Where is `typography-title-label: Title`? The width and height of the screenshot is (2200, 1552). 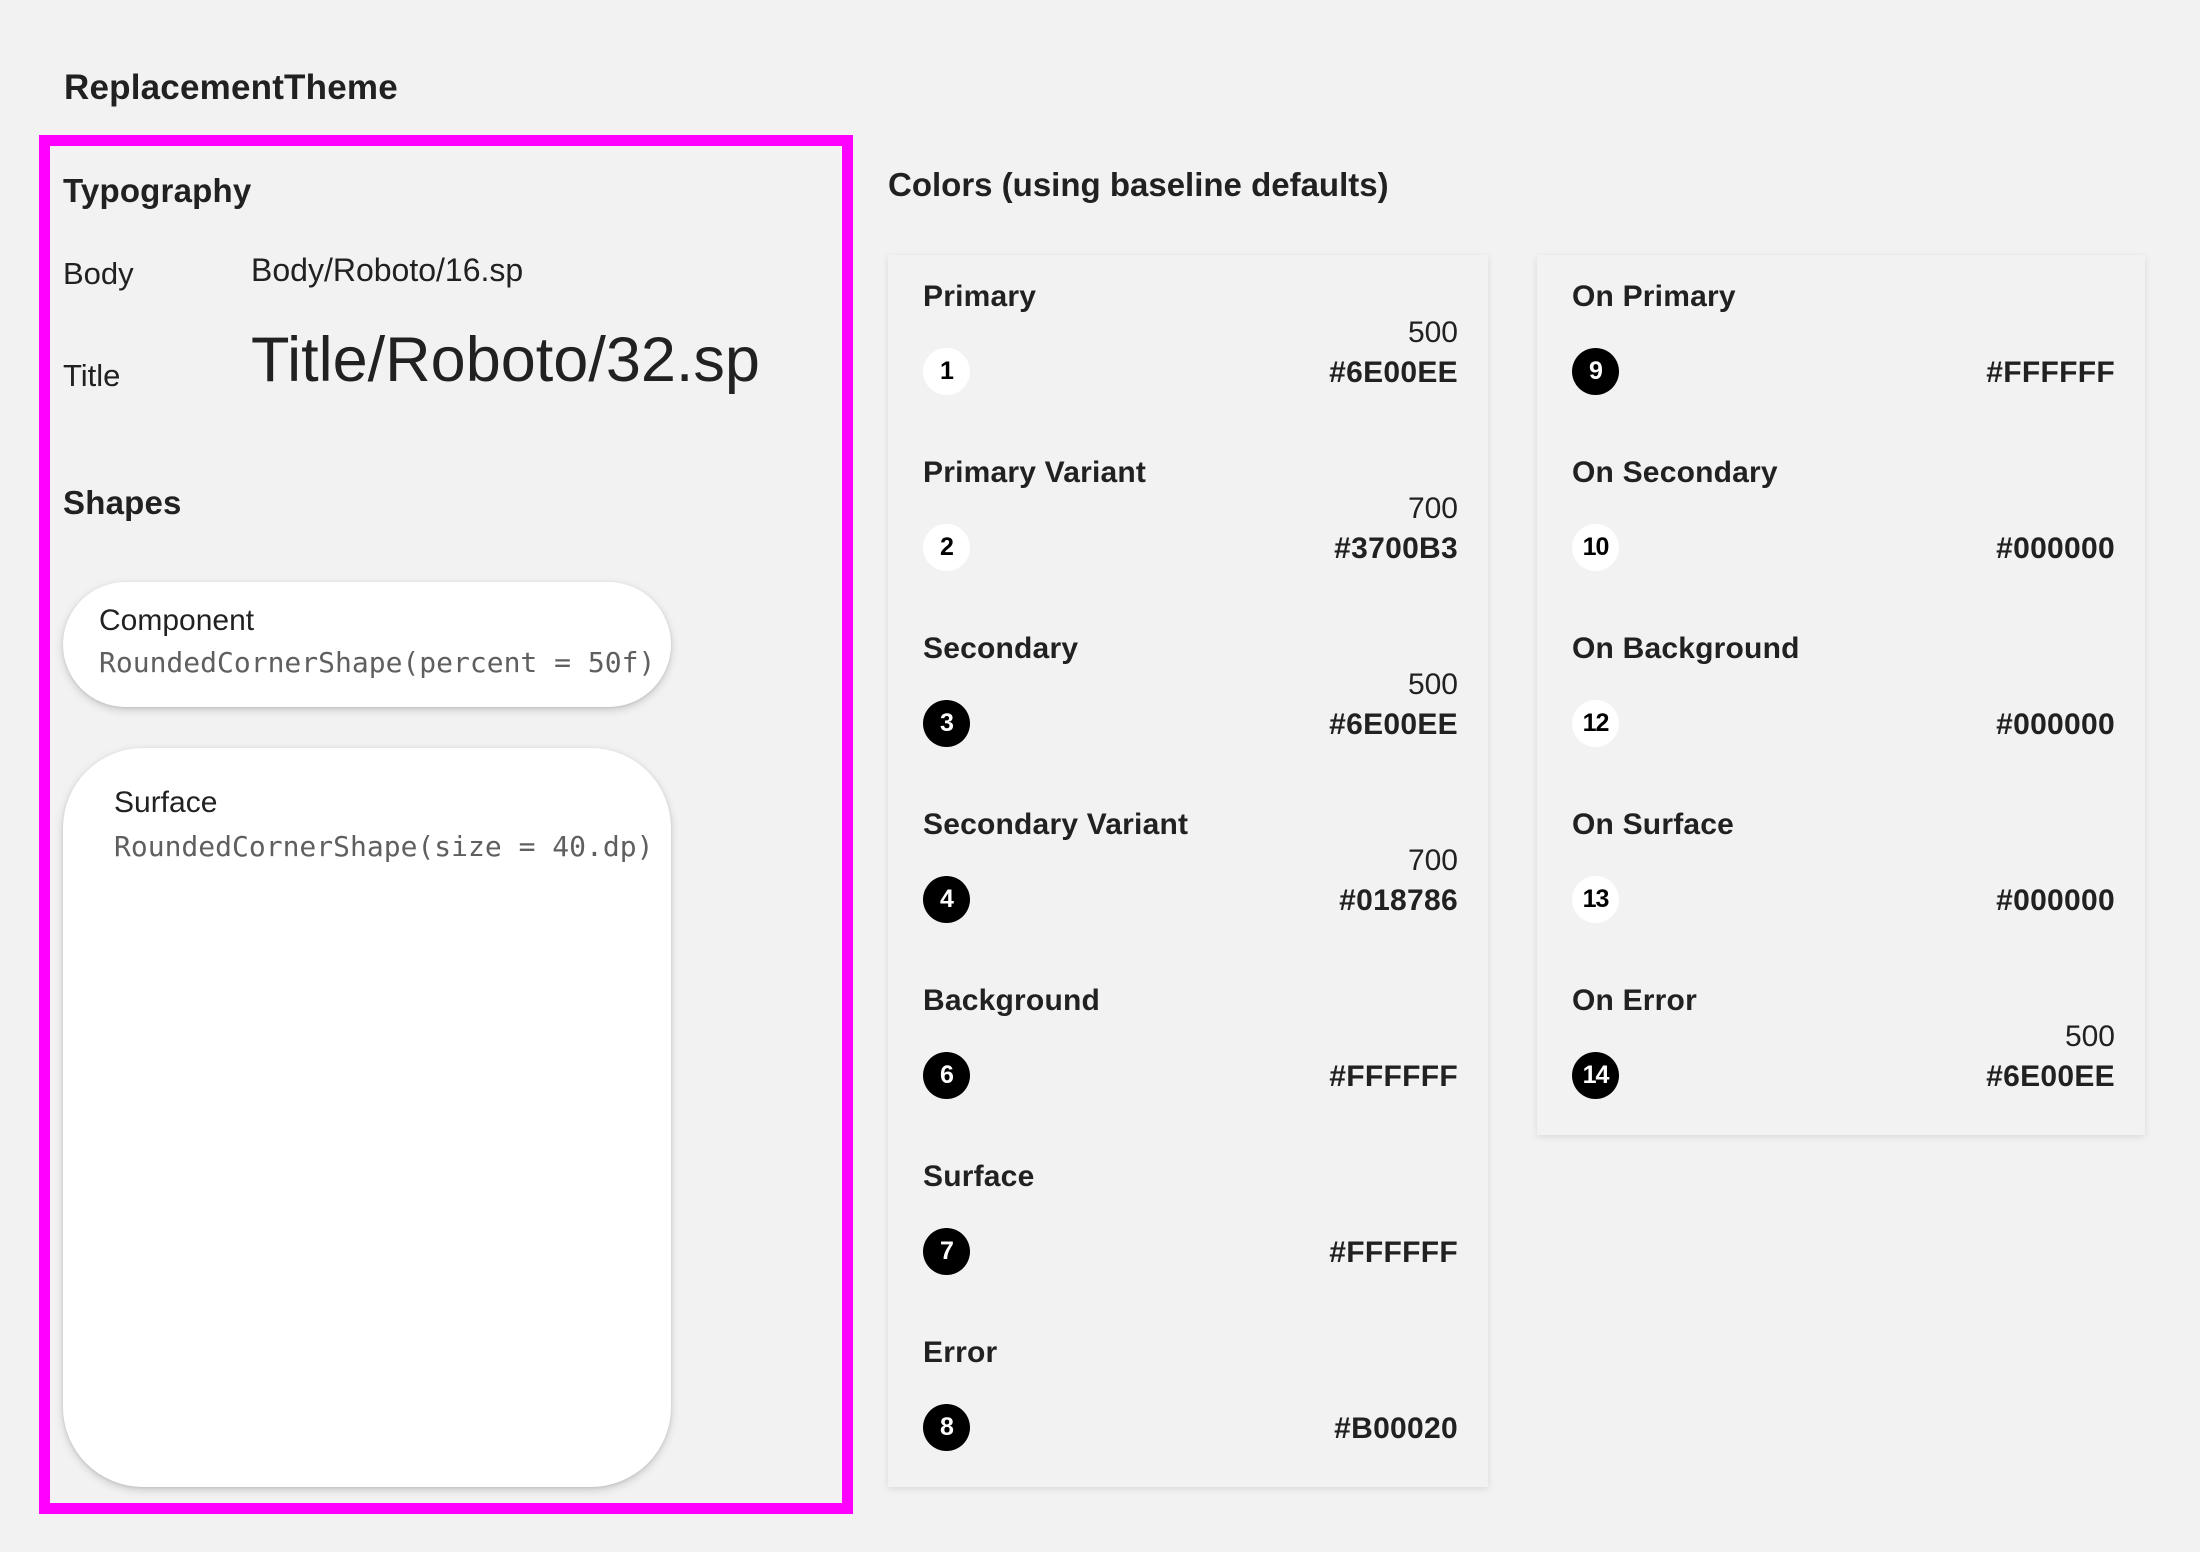 typography-title-label: Title is located at coordinates (92, 375).